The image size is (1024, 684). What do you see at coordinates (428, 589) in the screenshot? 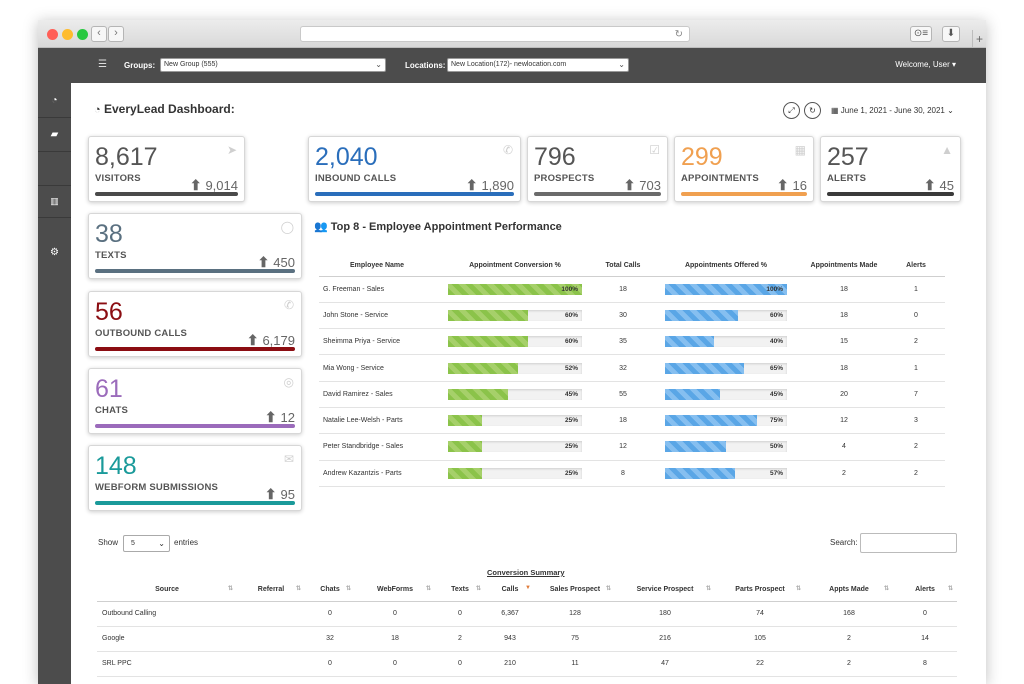
I see `sort-icon: ⇅` at bounding box center [428, 589].